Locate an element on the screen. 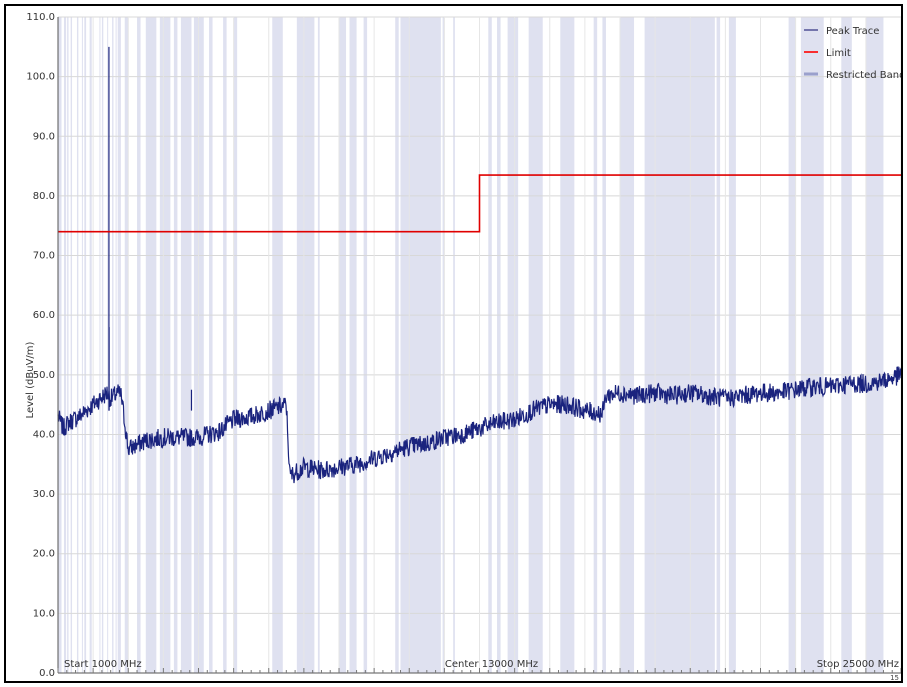 The width and height of the screenshot is (907, 687). y-tick-label: 90.0 is located at coordinates (44, 136).